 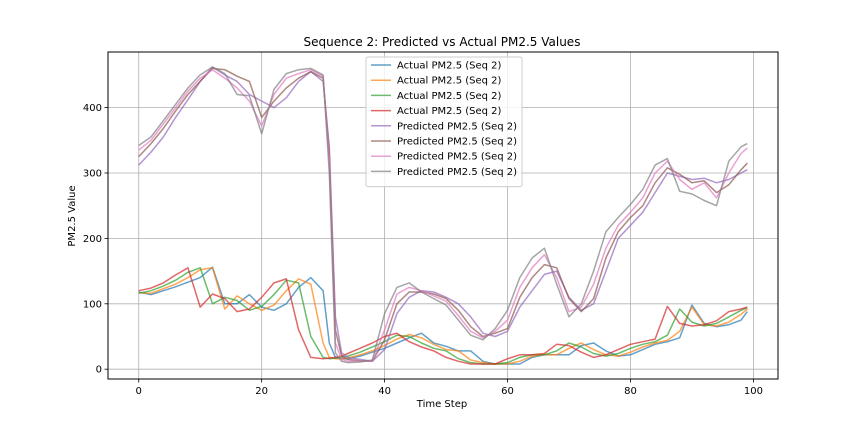 What do you see at coordinates (72, 215) in the screenshot?
I see `y-axis-label: PM2.5 Value` at bounding box center [72, 215].